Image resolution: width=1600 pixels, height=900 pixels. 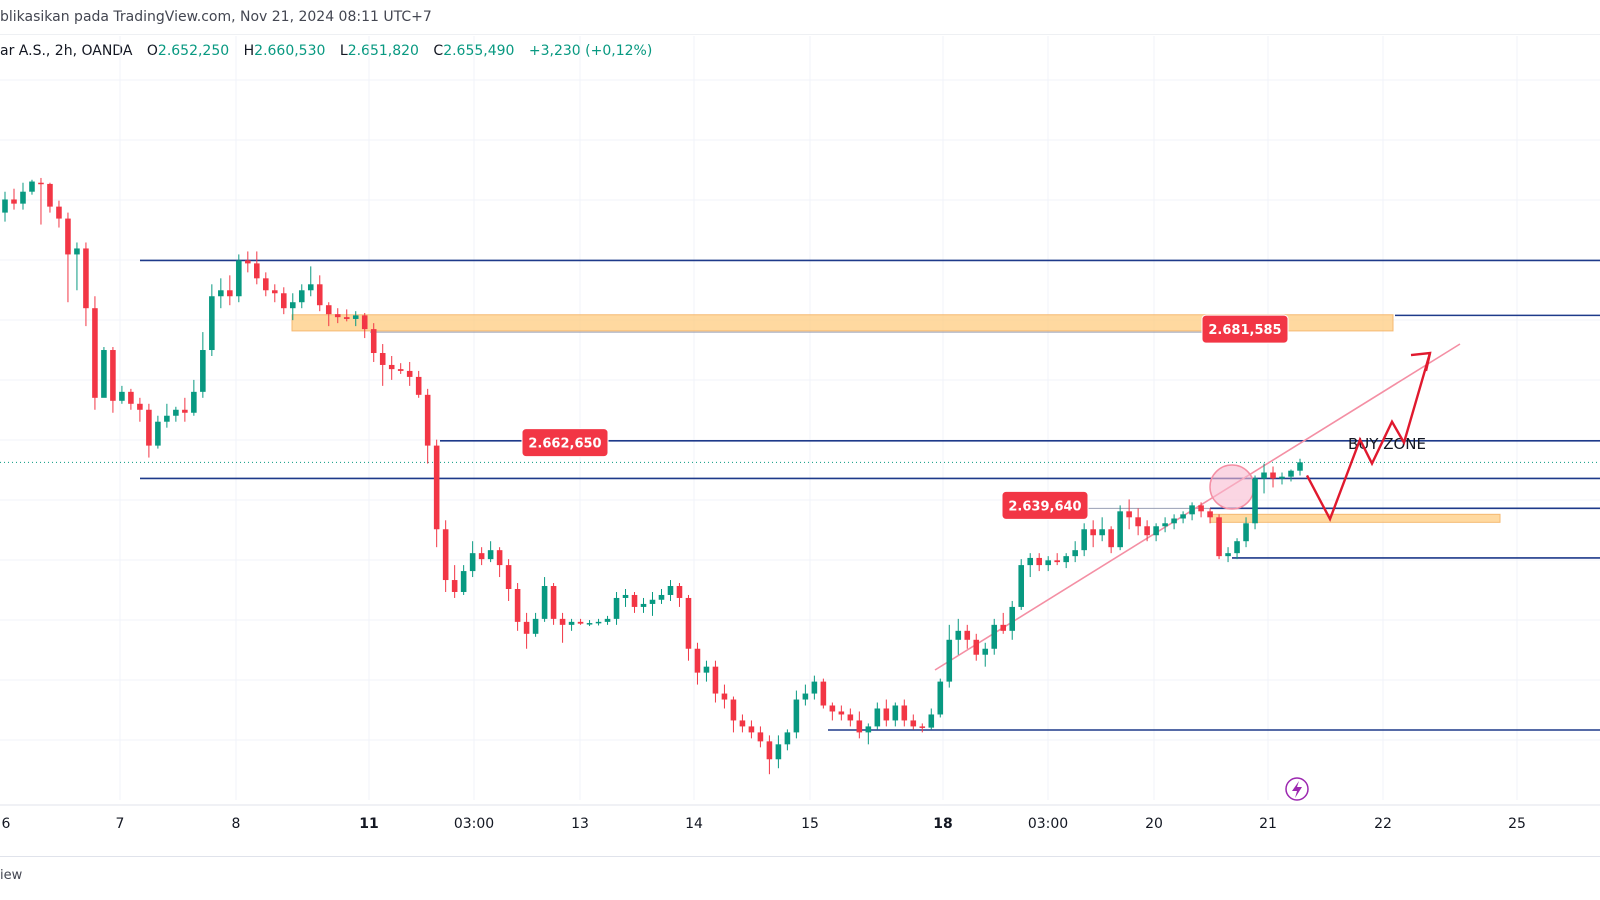 What do you see at coordinates (694, 824) in the screenshot?
I see `x-tick-label: 14` at bounding box center [694, 824].